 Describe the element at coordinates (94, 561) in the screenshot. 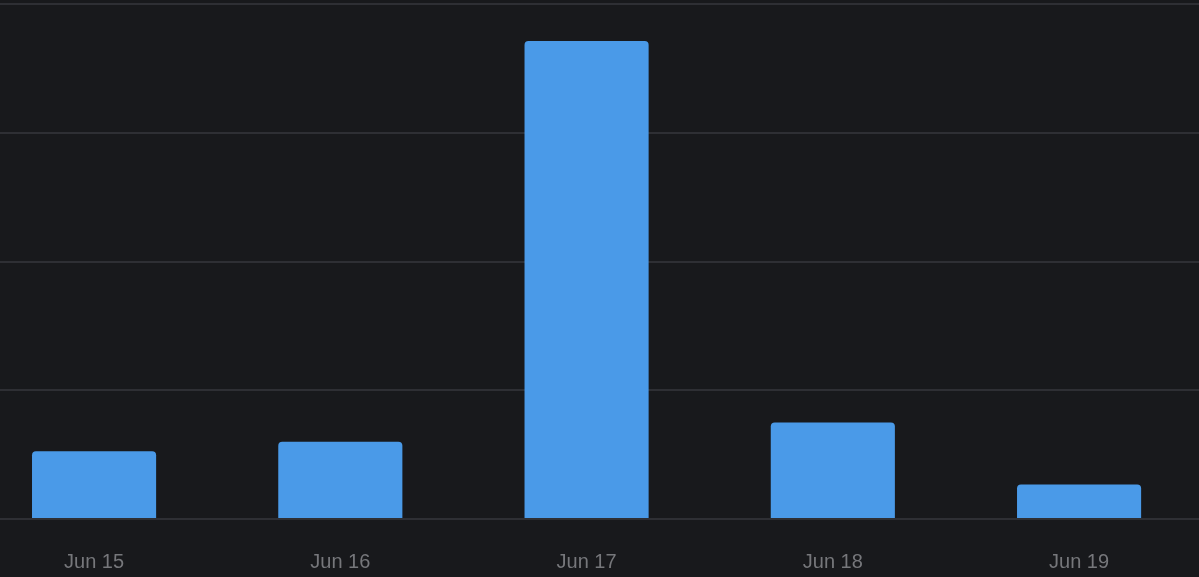

I see `x-tick-label: Jun 15` at that location.